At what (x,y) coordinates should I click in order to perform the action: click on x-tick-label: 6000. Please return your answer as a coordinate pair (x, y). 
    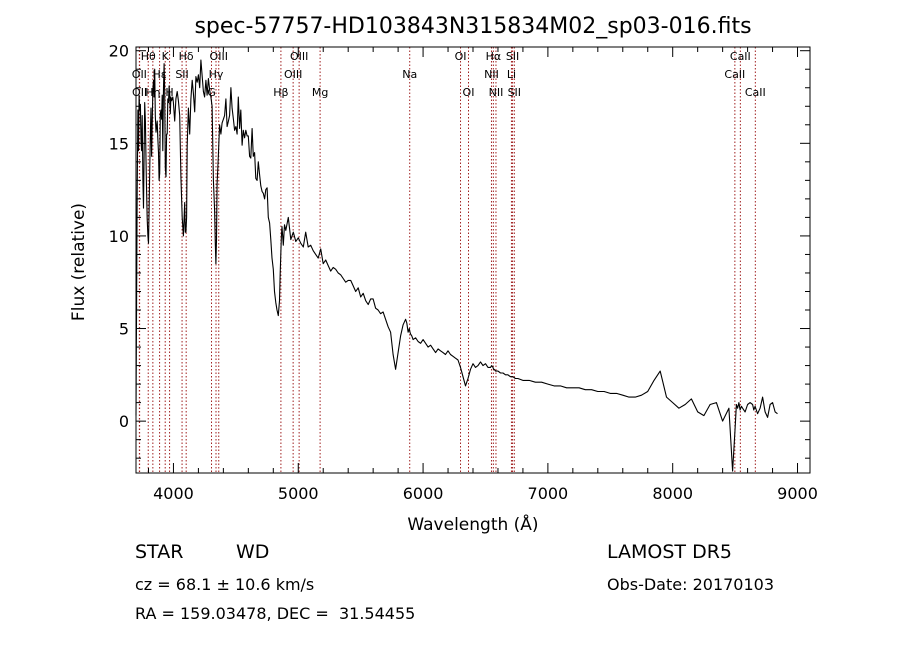
    Looking at the image, I should click on (423, 493).